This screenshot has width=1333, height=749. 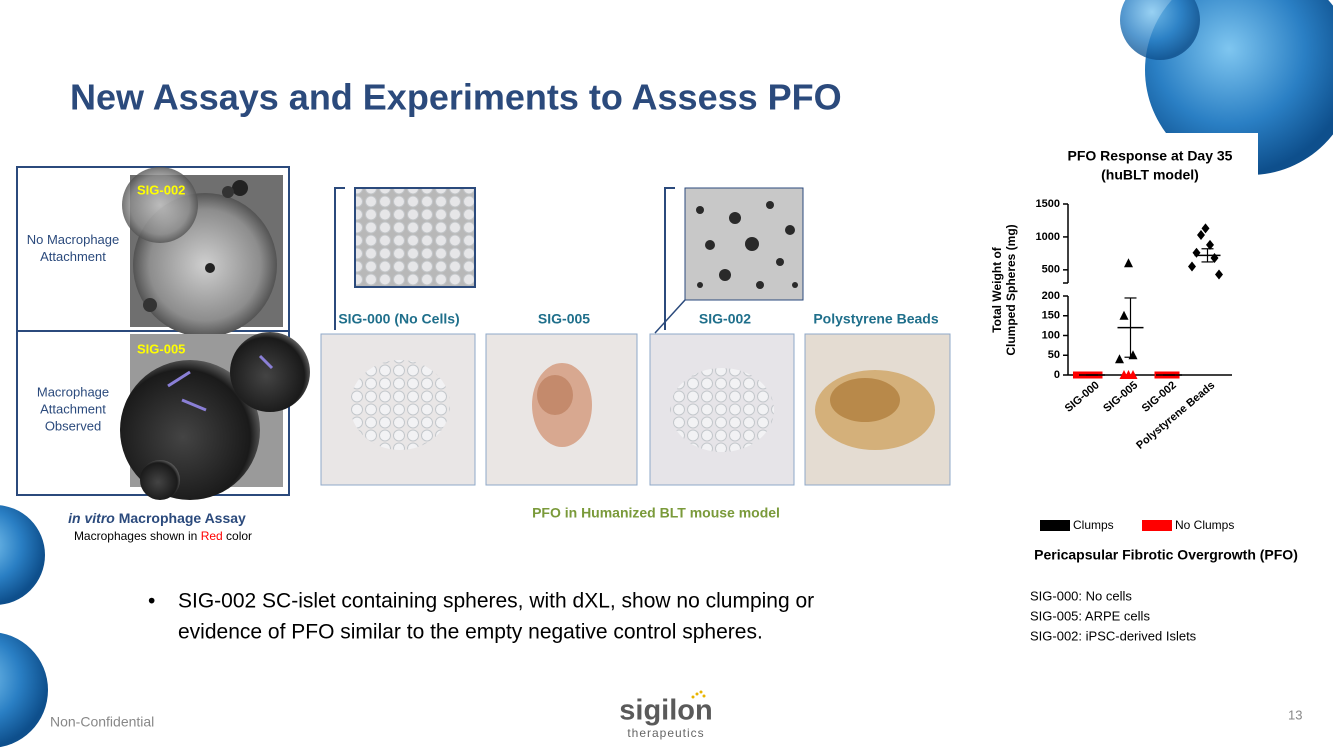 I want to click on caption-italic: in vitro, so click(x=91, y=518).